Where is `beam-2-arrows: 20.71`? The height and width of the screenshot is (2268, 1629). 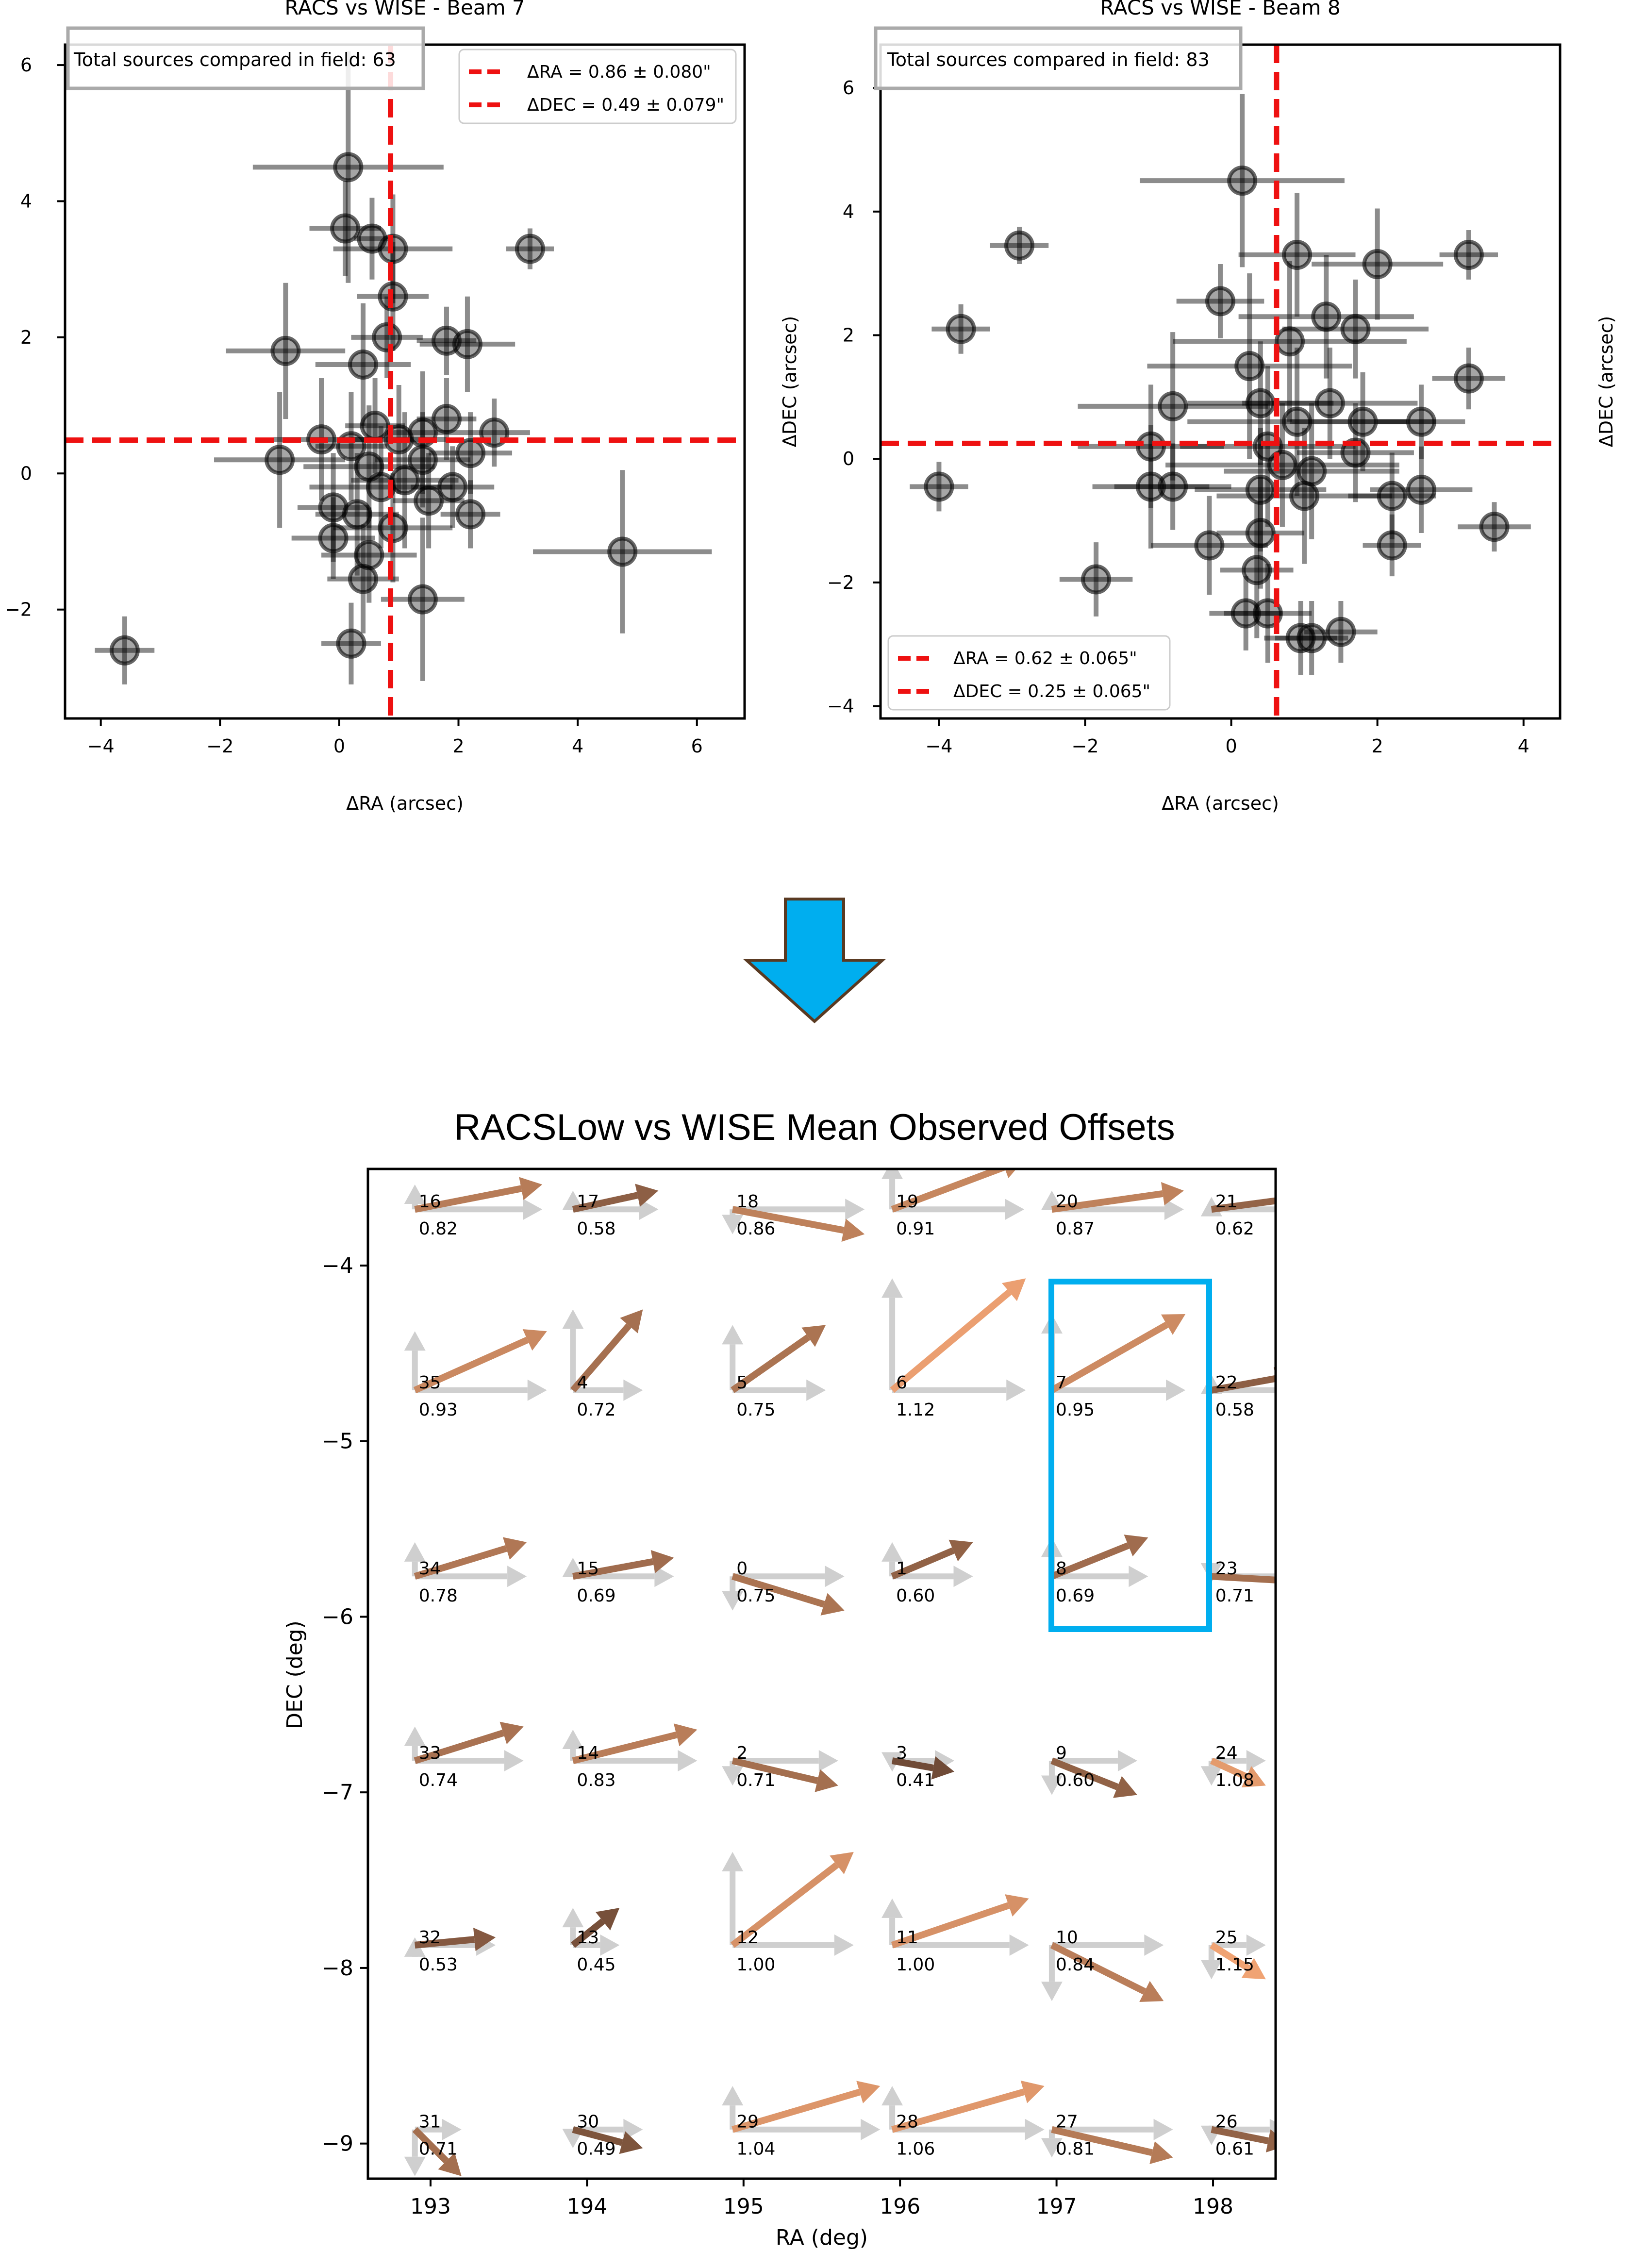
beam-2-arrows: 20.71 is located at coordinates (780, 1767).